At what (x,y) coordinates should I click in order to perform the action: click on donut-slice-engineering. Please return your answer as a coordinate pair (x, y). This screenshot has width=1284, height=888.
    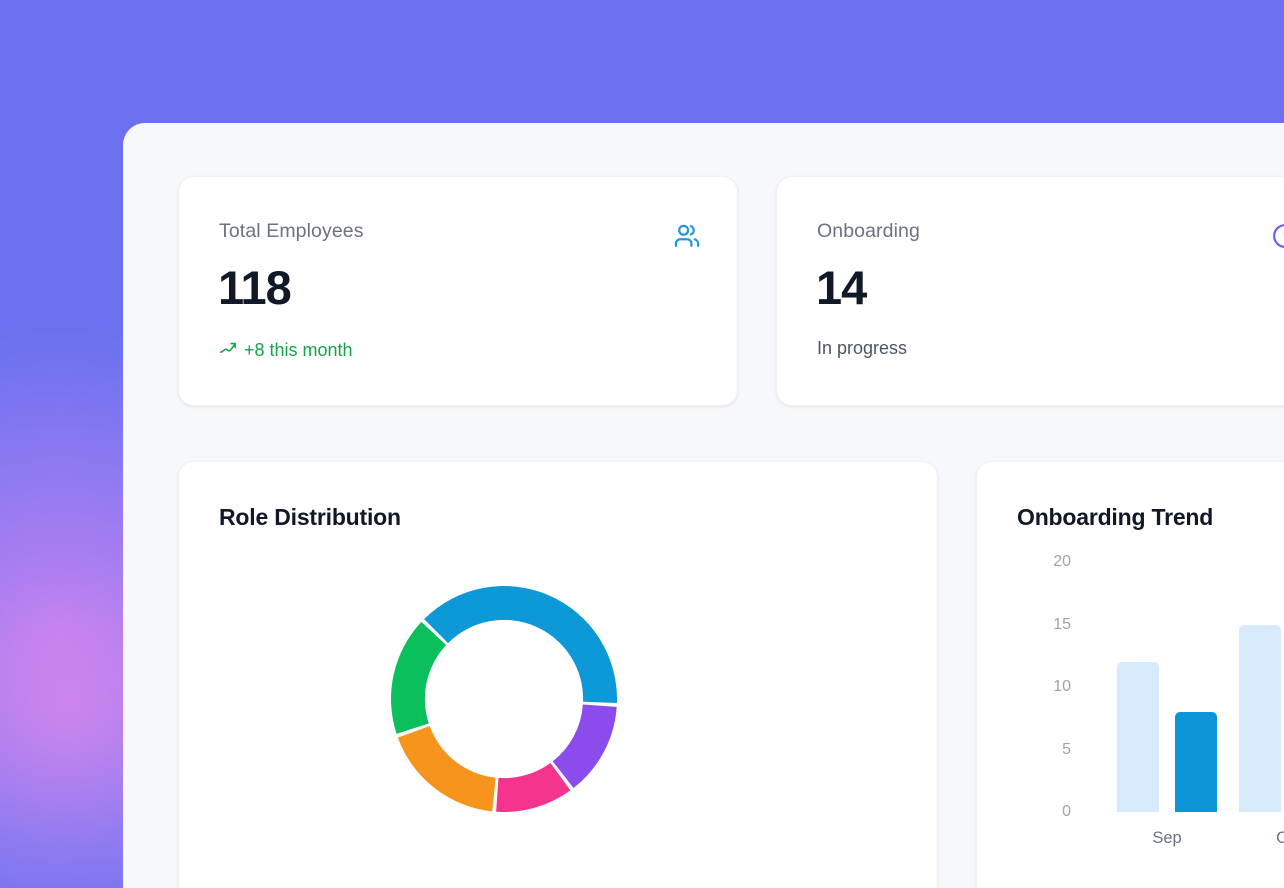
    Looking at the image, I should click on (520, 644).